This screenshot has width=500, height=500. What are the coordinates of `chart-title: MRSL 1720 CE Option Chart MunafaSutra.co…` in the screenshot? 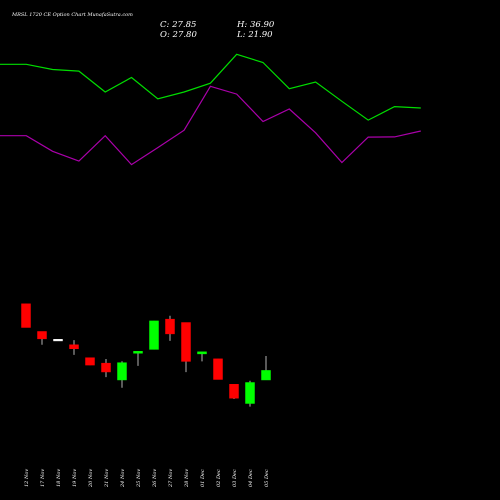 It's located at (72, 15).